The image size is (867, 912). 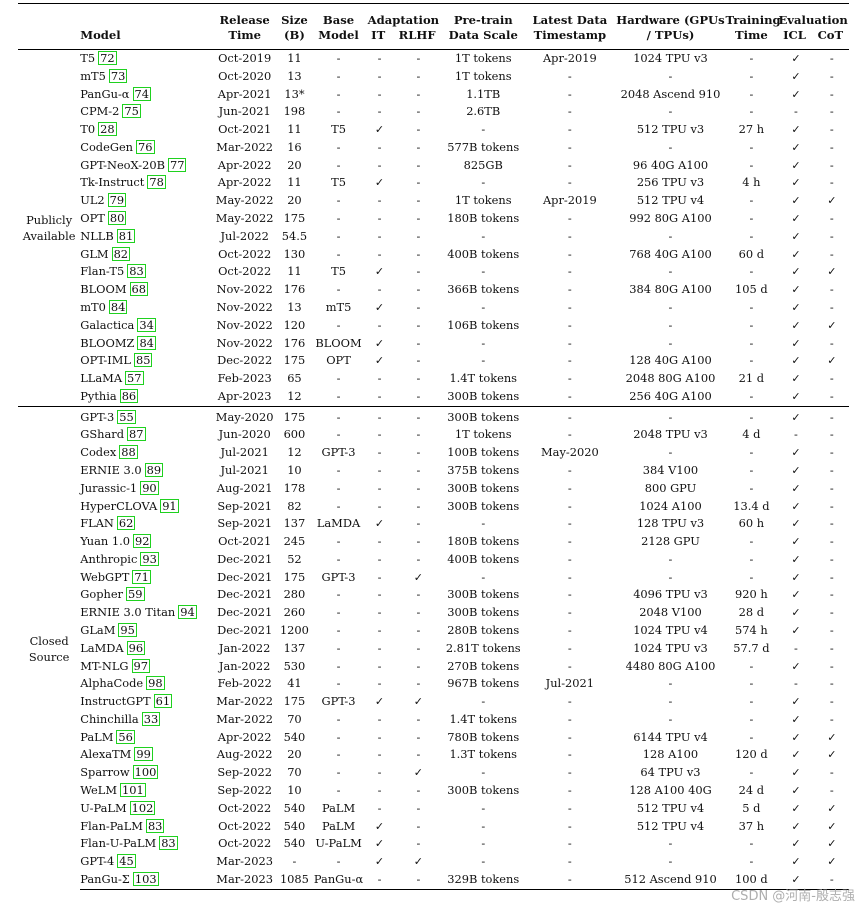 What do you see at coordinates (104, 665) in the screenshot?
I see `model-name: MT-NLG` at bounding box center [104, 665].